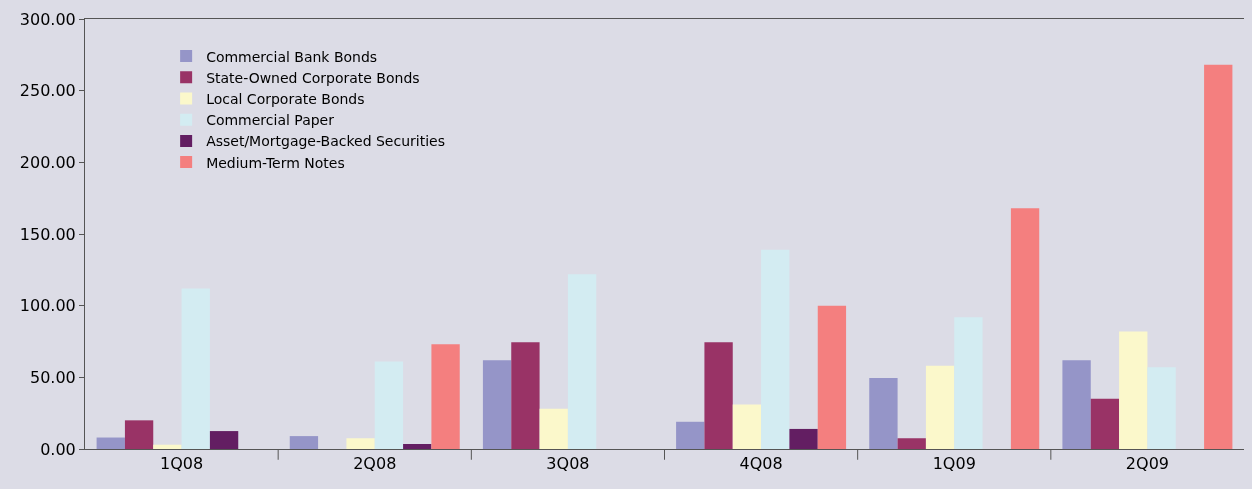  What do you see at coordinates (47, 19) in the screenshot?
I see `y-tick-label: 300.00` at bounding box center [47, 19].